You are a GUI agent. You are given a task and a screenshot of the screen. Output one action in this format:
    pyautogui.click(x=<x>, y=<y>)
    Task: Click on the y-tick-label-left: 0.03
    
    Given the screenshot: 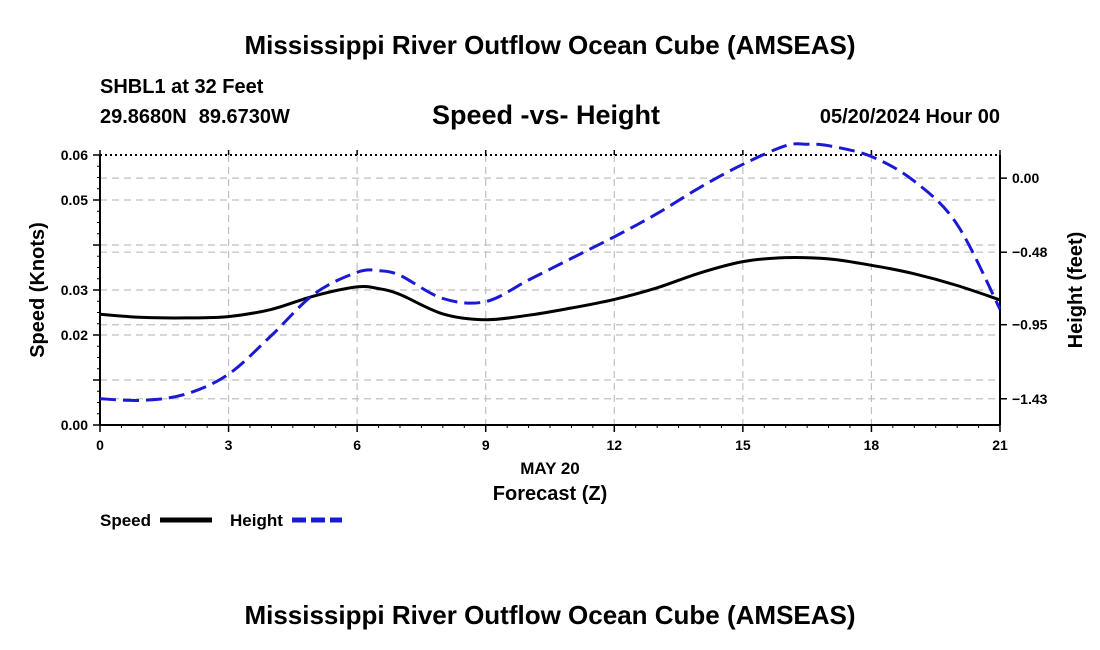 What is the action you would take?
    pyautogui.click(x=74, y=290)
    